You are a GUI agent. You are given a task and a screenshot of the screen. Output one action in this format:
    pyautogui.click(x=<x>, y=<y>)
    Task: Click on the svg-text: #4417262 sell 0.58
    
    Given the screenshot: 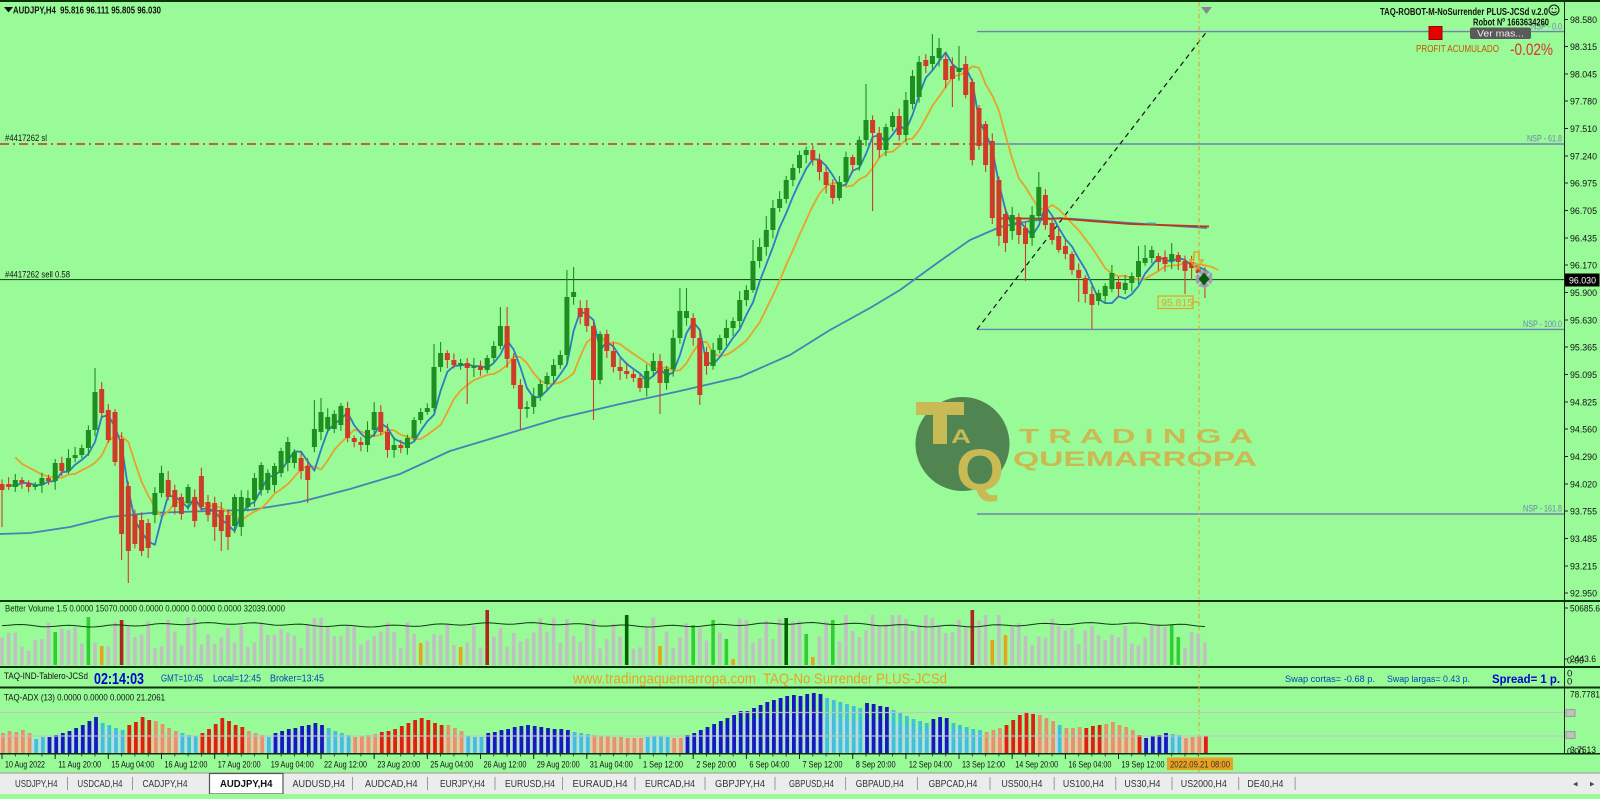 What is the action you would take?
    pyautogui.click(x=37, y=275)
    